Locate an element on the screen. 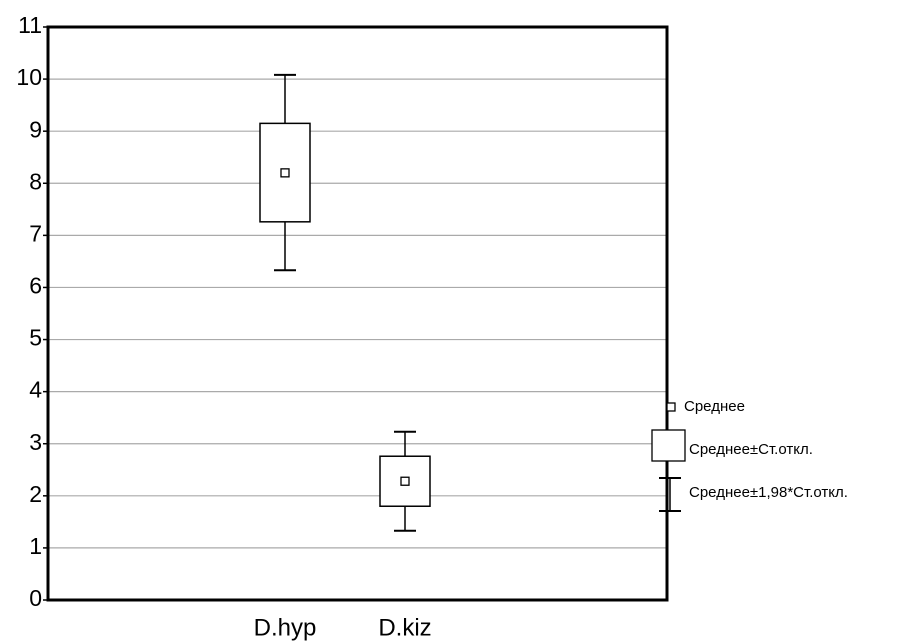 The height and width of the screenshot is (644, 924). legend-label: Среднее±Ст.откл. is located at coordinates (751, 449).